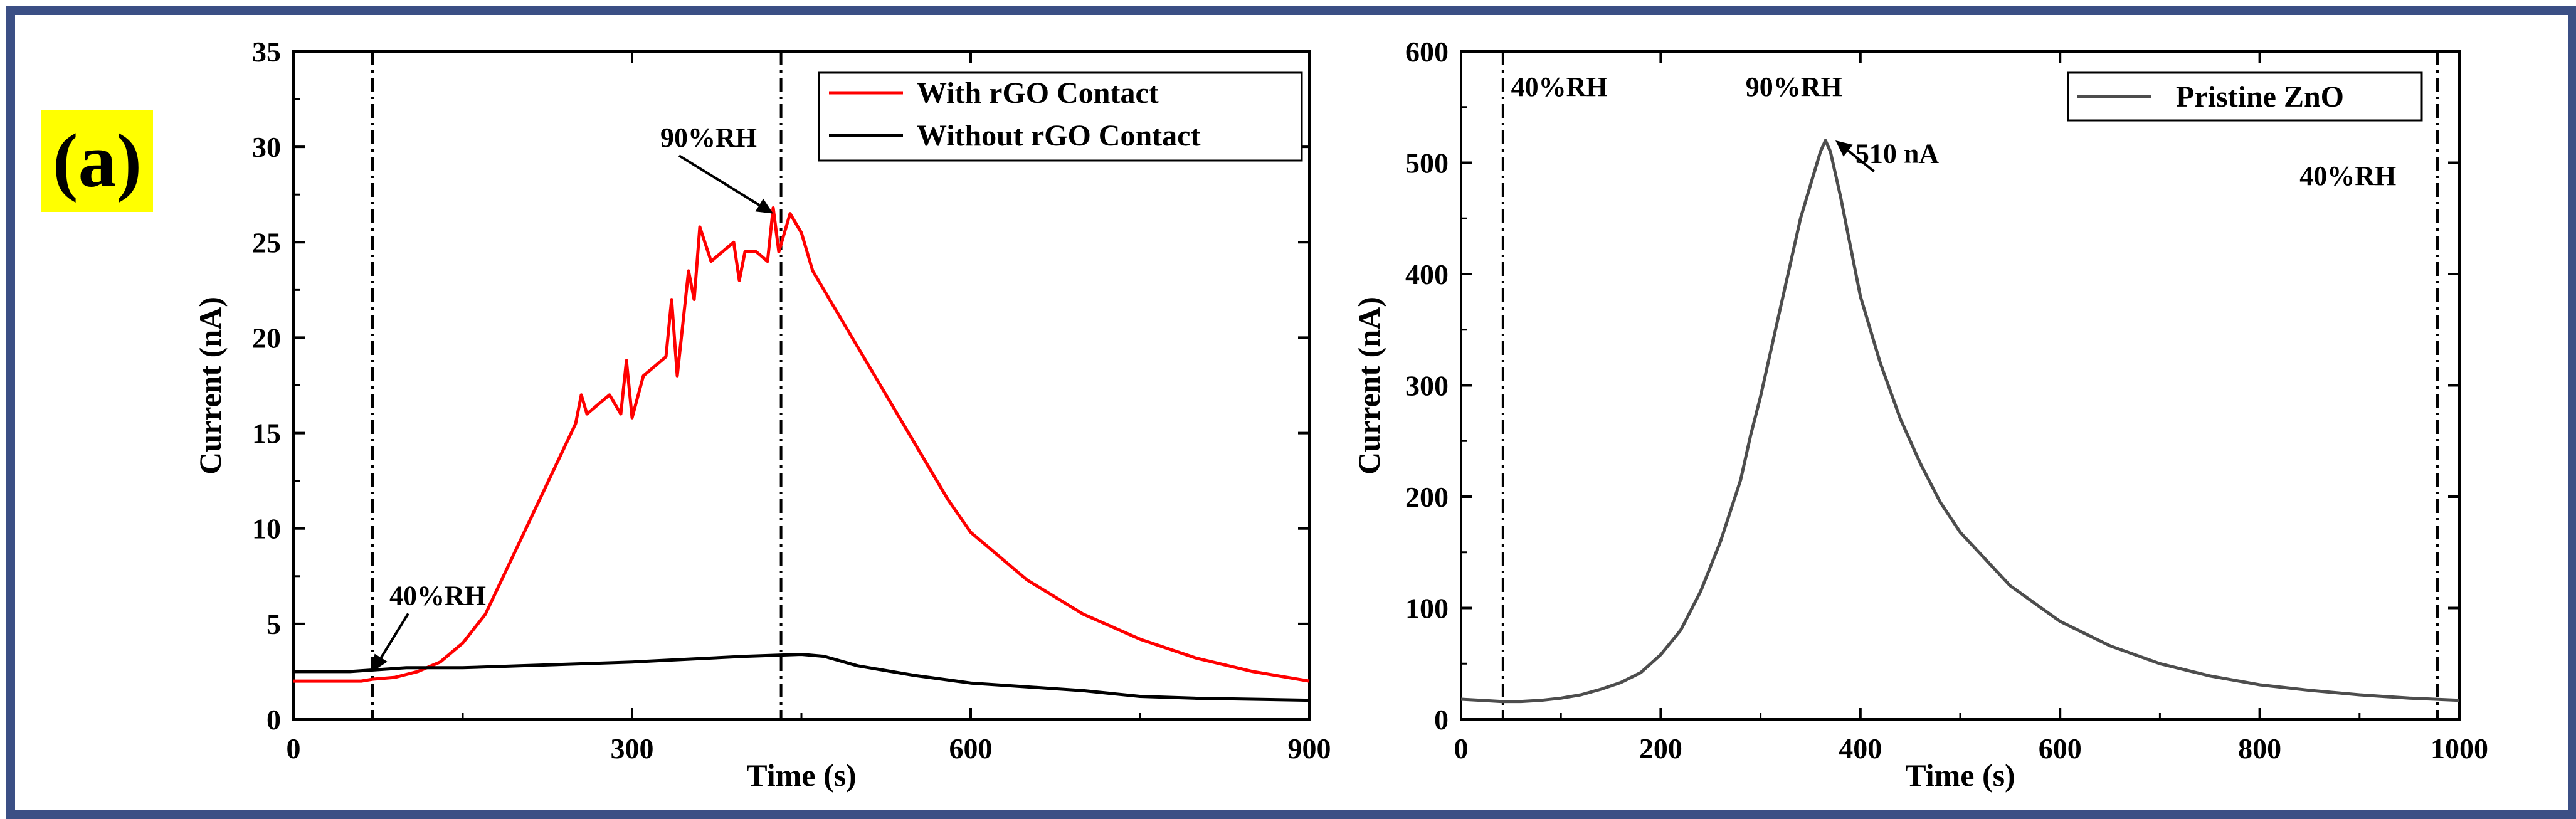 This screenshot has width=2576, height=819. Describe the element at coordinates (971, 748) in the screenshot. I see `left-x-tick-label: 600` at that location.